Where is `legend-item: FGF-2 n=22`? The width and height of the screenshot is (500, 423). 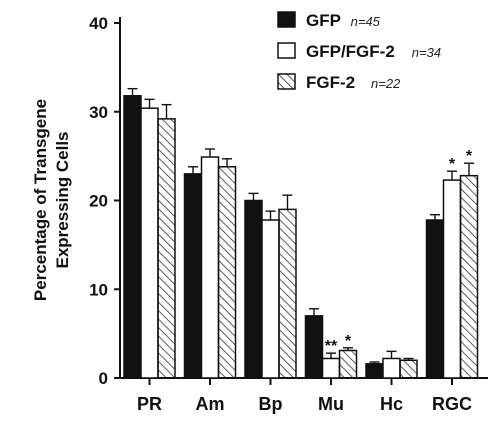 legend-item: FGF-2 n=22 is located at coordinates (339, 82).